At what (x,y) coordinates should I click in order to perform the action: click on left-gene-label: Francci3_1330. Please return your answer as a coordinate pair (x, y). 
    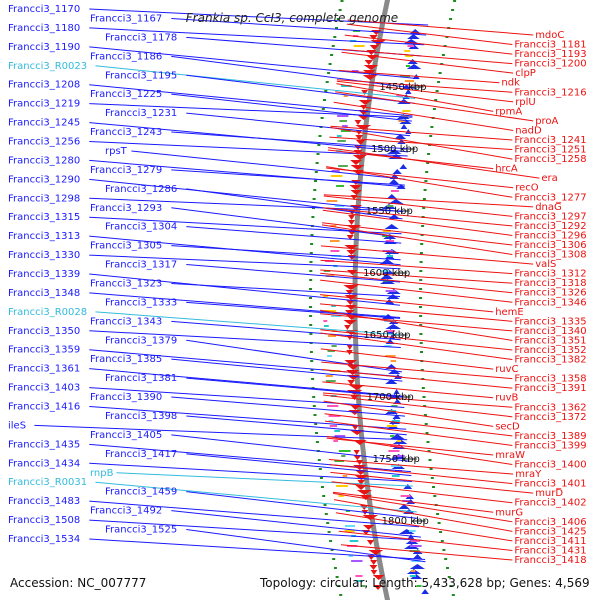
    Looking at the image, I should click on (44, 255).